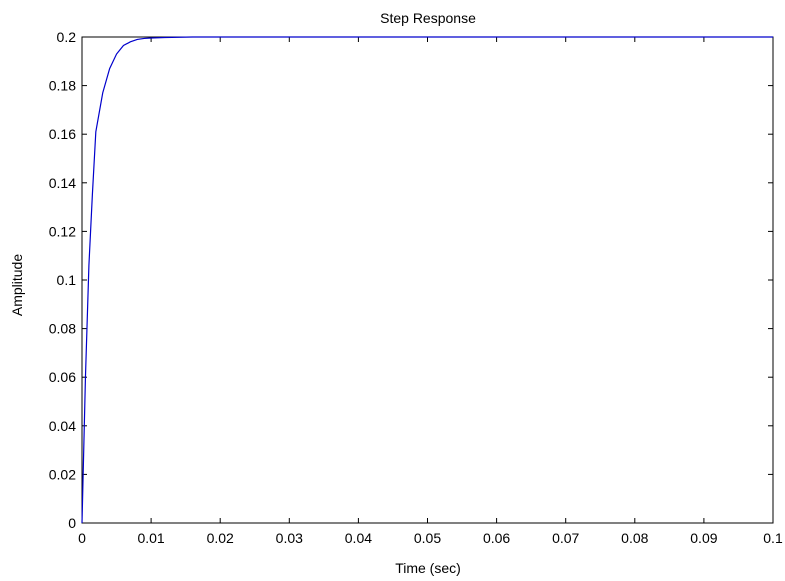 The width and height of the screenshot is (785, 581). Describe the element at coordinates (496, 538) in the screenshot. I see `x-tick-label: 0.06` at that location.